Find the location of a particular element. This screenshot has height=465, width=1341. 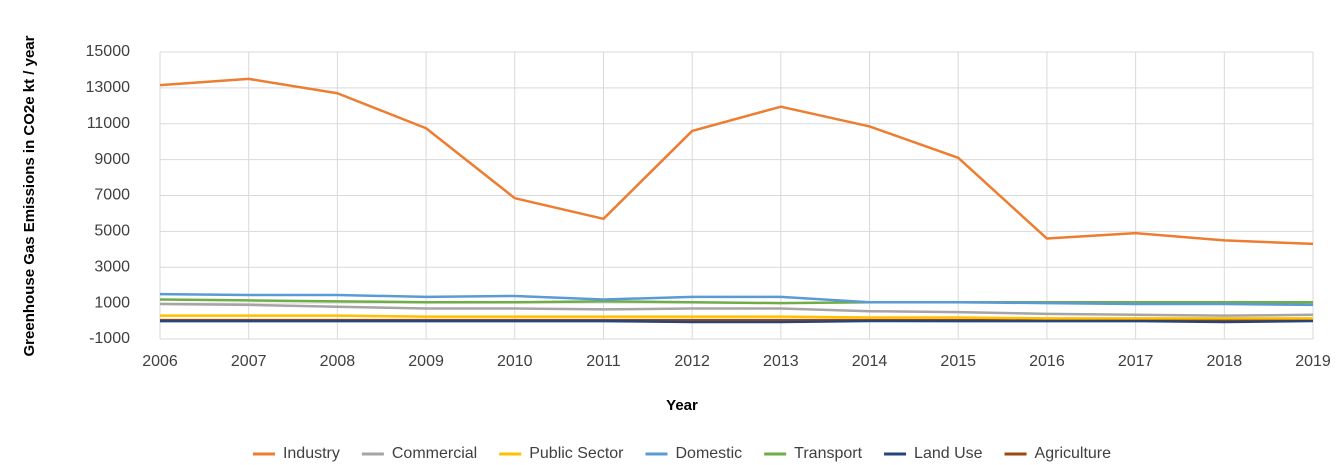

x-tick-label: 2011 is located at coordinates (603, 361).